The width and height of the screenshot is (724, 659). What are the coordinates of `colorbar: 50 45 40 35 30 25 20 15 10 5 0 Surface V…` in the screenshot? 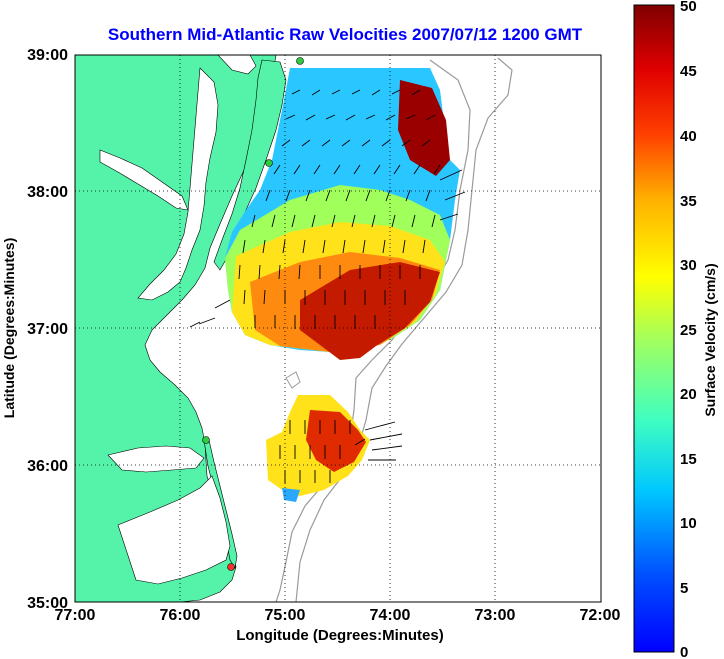 It's located at (675, 329).